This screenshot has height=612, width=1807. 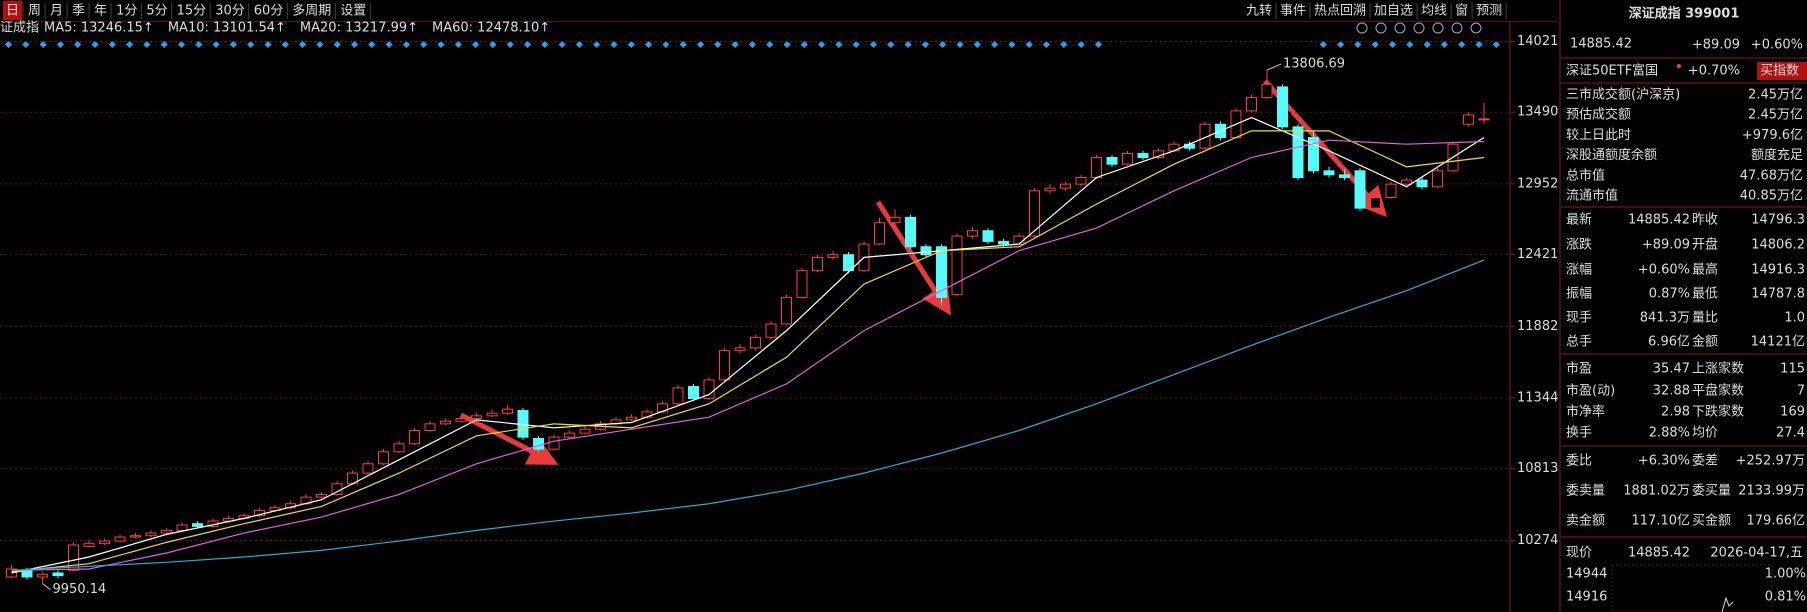 What do you see at coordinates (1579, 318) in the screenshot?
I see `quote-label: 现手` at bounding box center [1579, 318].